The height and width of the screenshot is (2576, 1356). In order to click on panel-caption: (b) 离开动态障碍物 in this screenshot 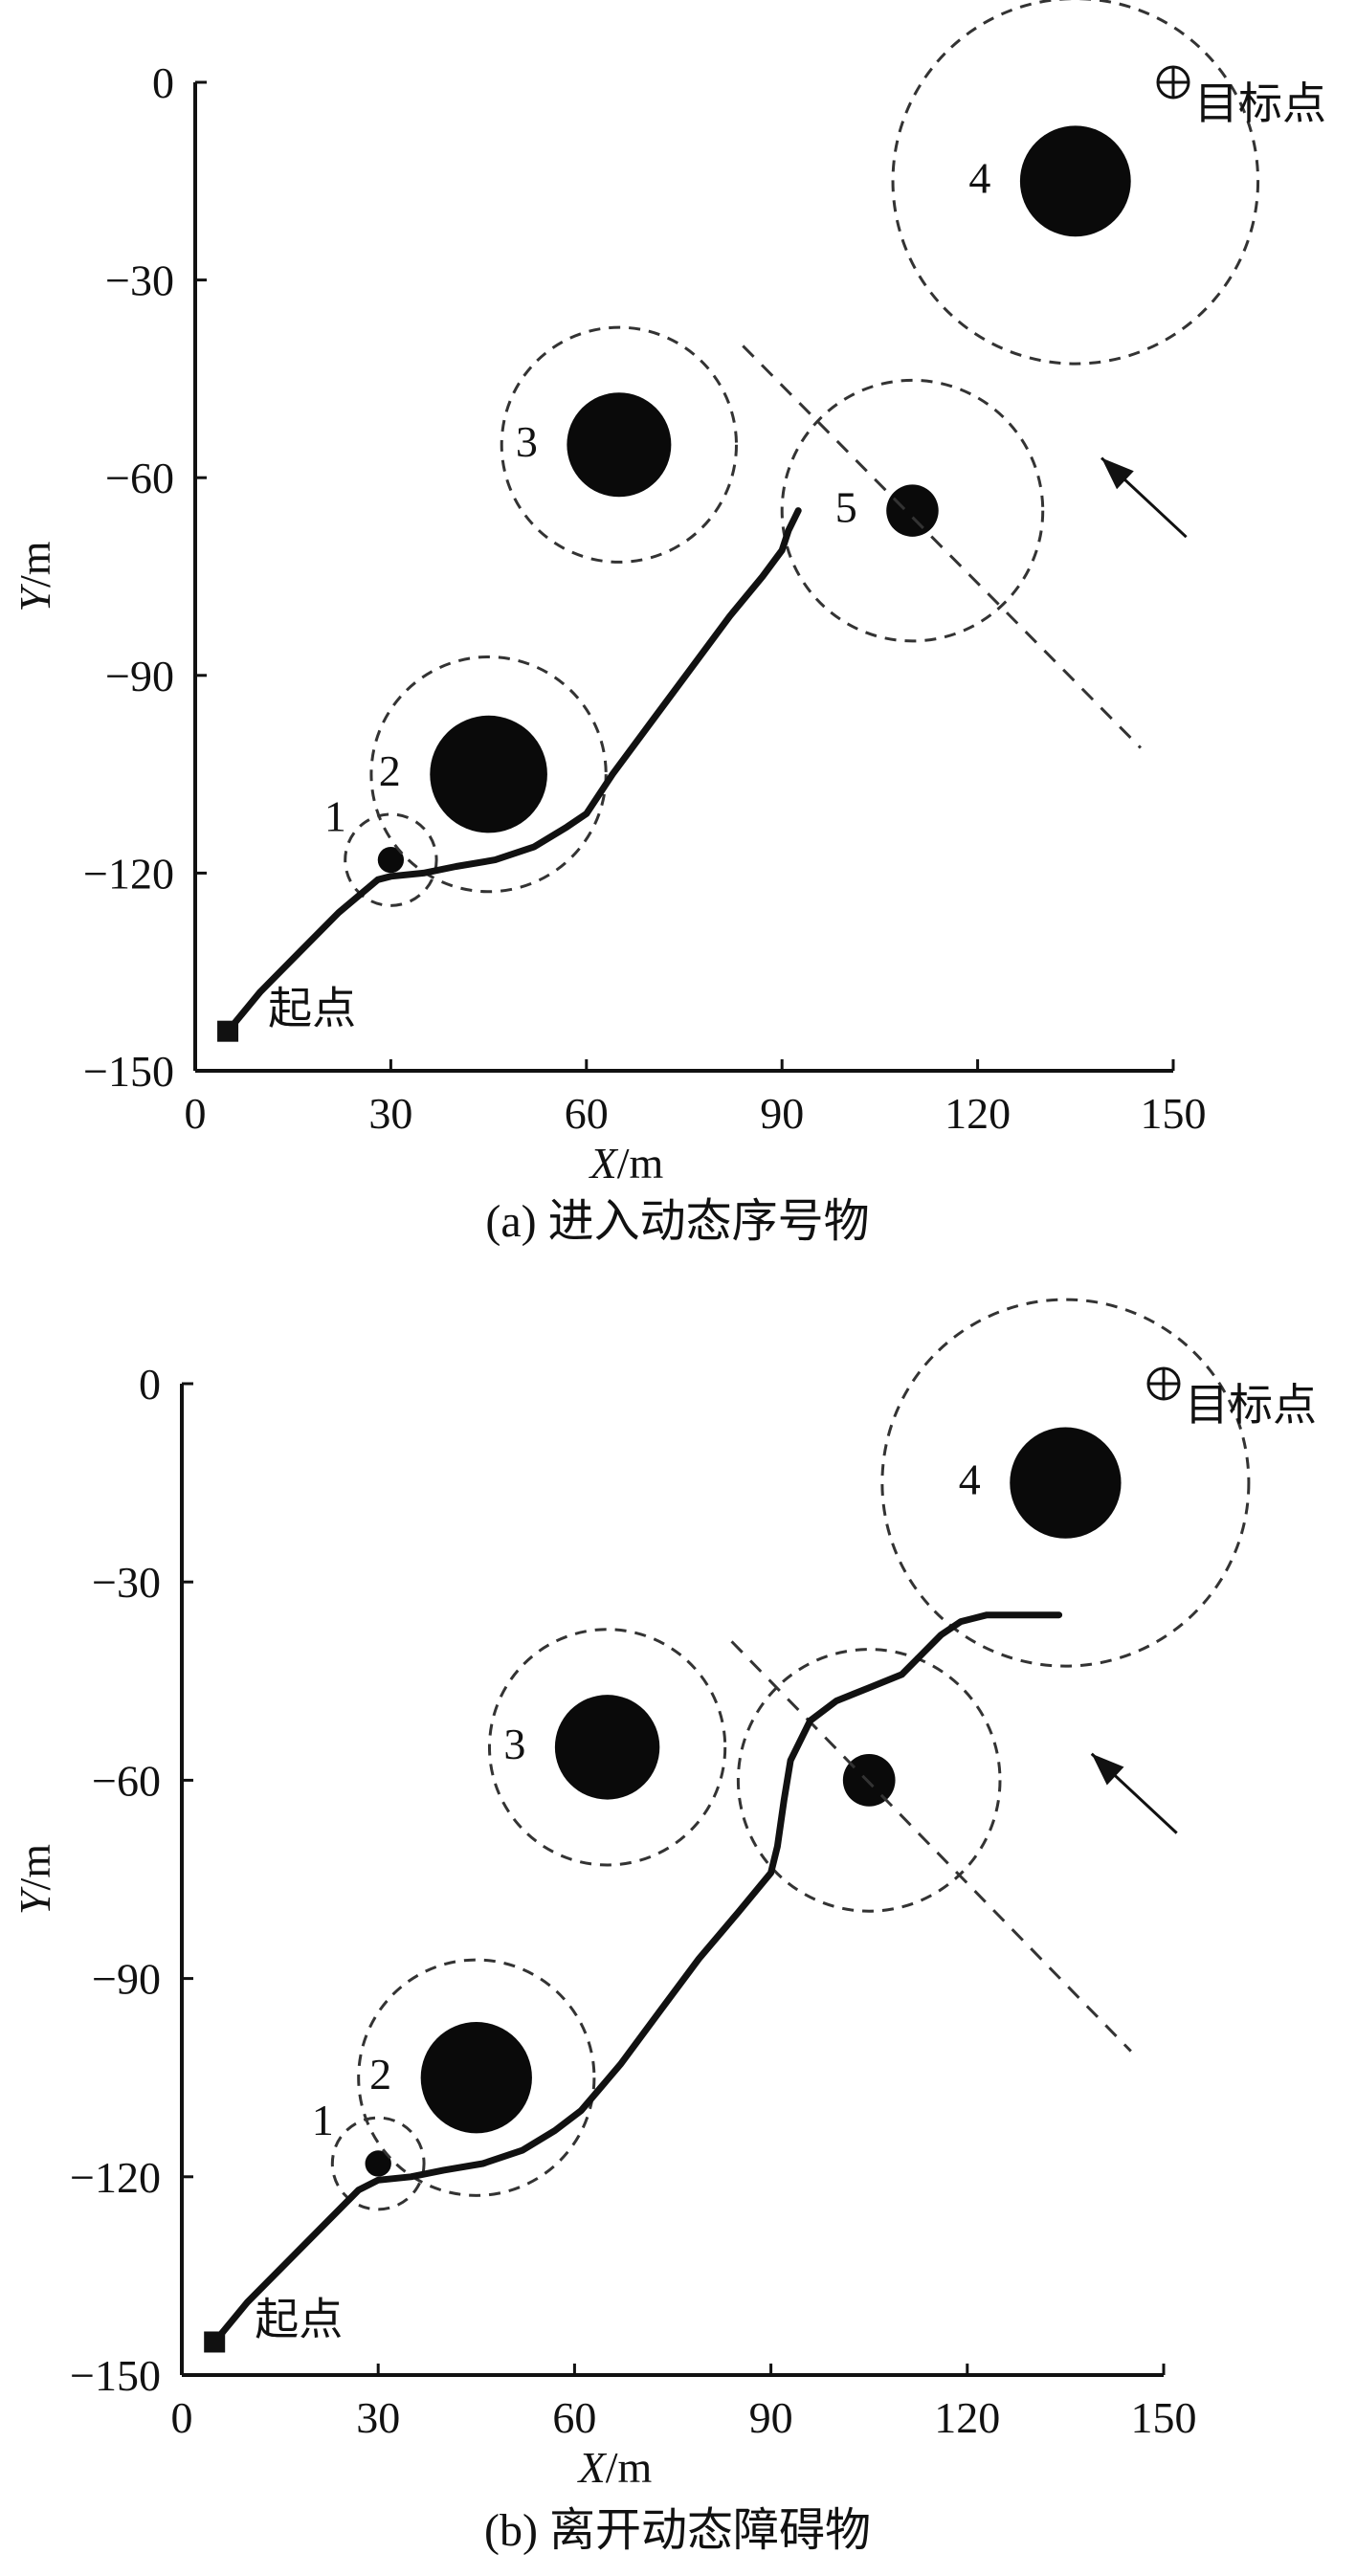, I will do `click(677, 2530)`.